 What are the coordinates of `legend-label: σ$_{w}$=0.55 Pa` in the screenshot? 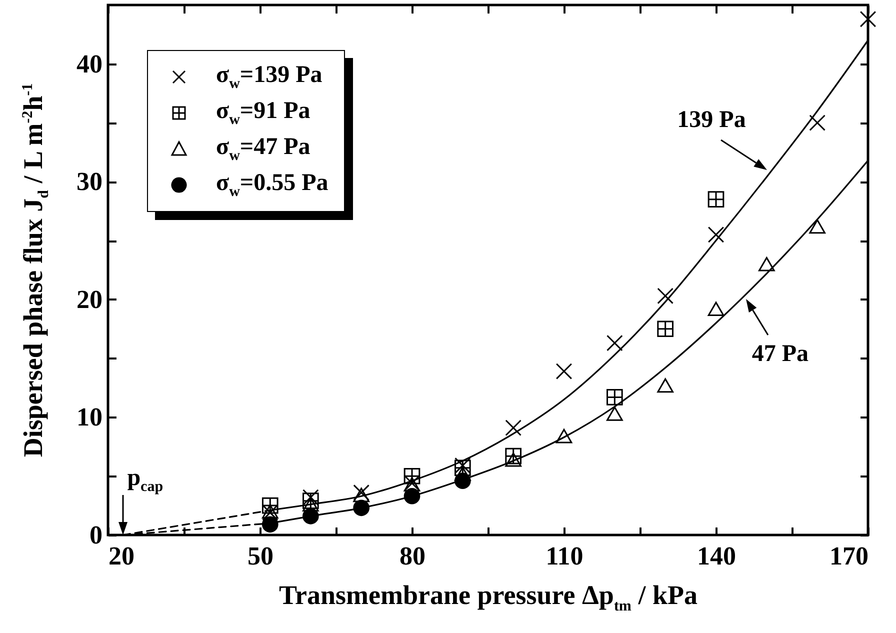 It's located at (272, 185).